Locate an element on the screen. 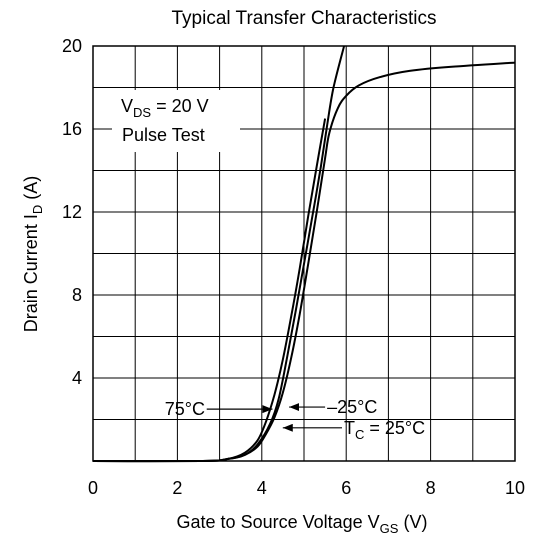  condition-vds: VDS = 20 V is located at coordinates (165, 108).